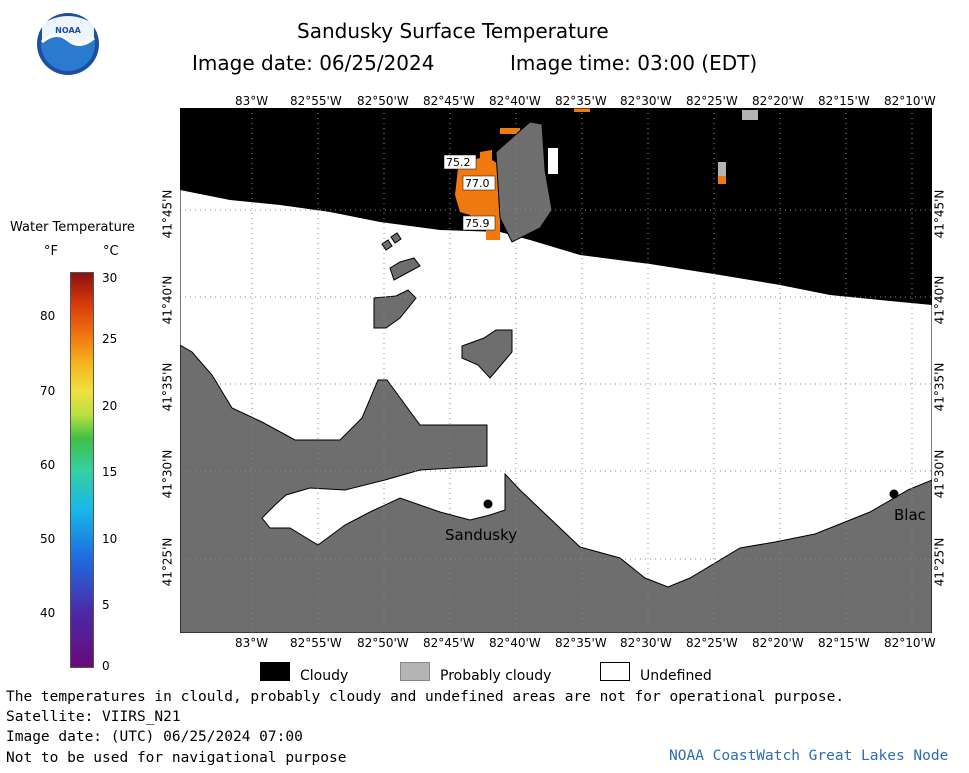 The width and height of the screenshot is (969, 773). Describe the element at coordinates (106, 605) in the screenshot. I see `c-tick-5: 5` at that location.